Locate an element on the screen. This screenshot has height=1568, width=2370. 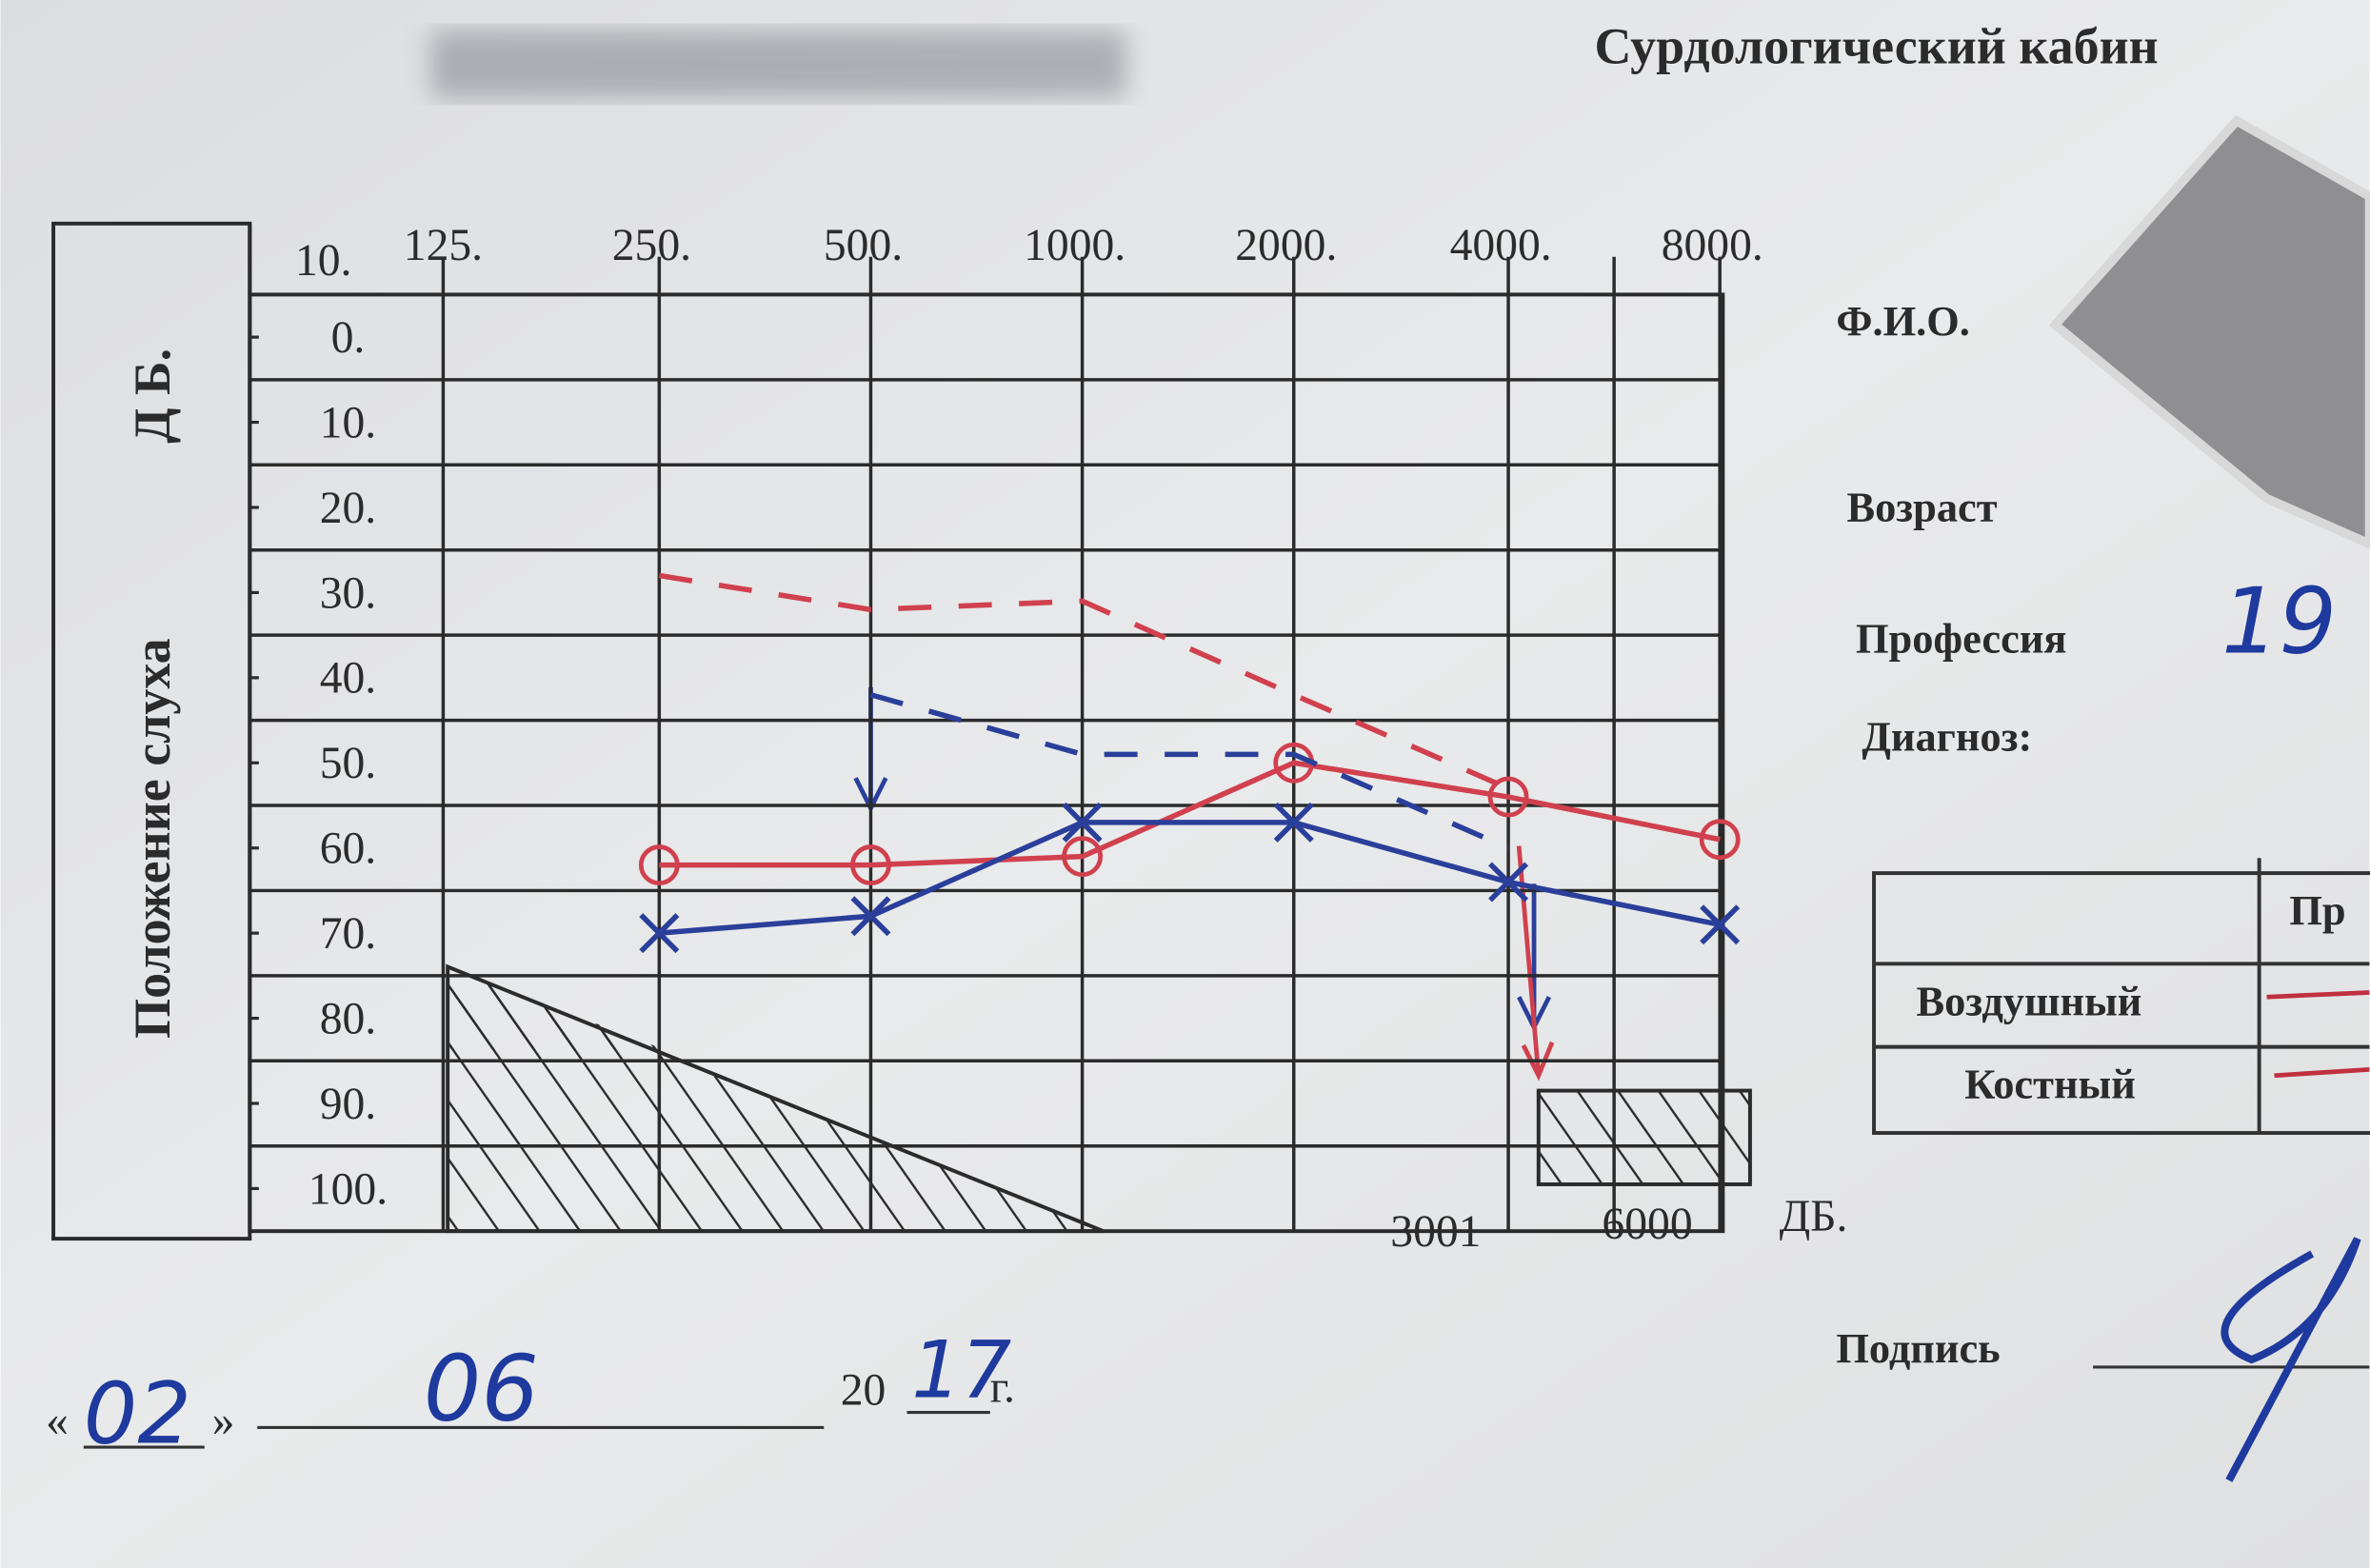
sticker is located at coordinates (2209, 332).